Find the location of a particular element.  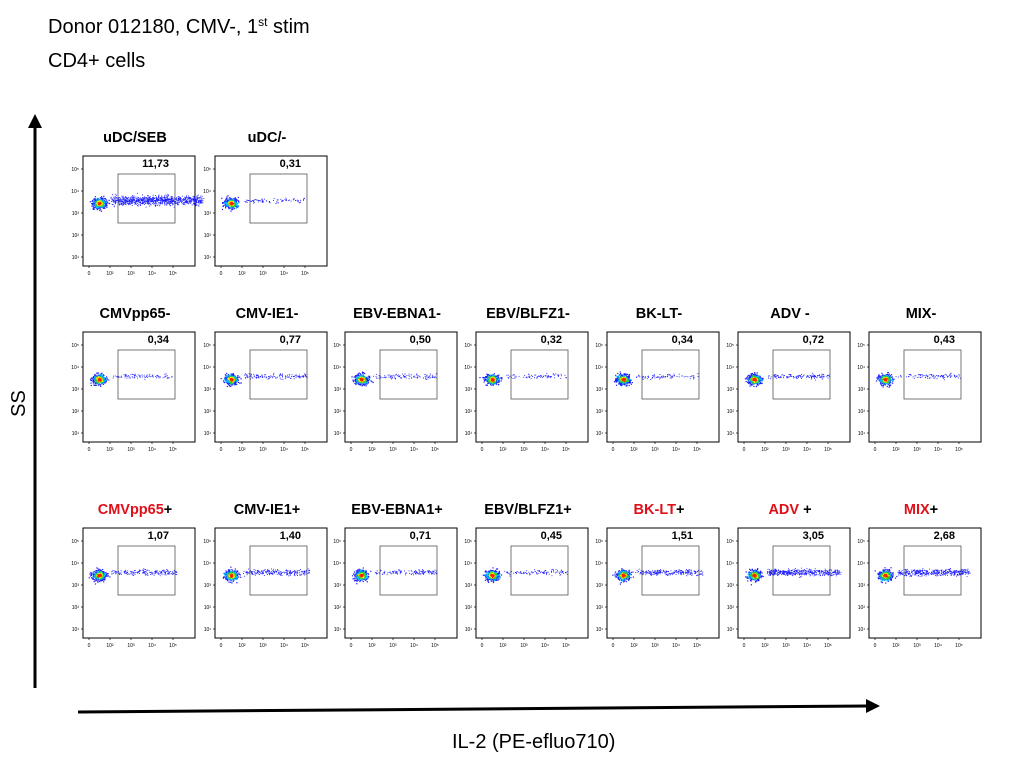

panel-title: BK-LT- is located at coordinates (659, 314).